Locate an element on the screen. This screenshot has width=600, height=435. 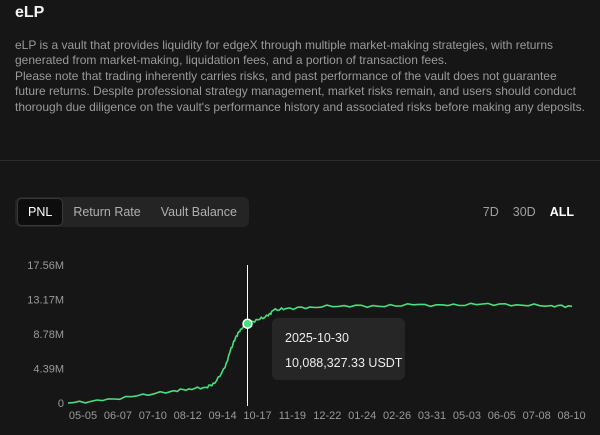
range-7d: 7D is located at coordinates (490, 212).